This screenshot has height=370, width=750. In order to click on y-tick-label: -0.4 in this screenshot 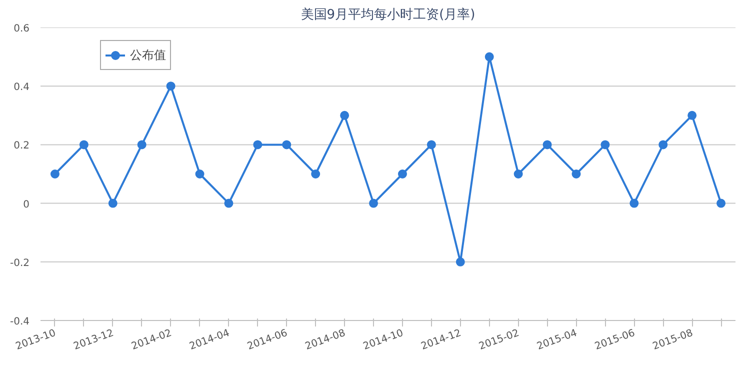, I will do `click(20, 322)`.